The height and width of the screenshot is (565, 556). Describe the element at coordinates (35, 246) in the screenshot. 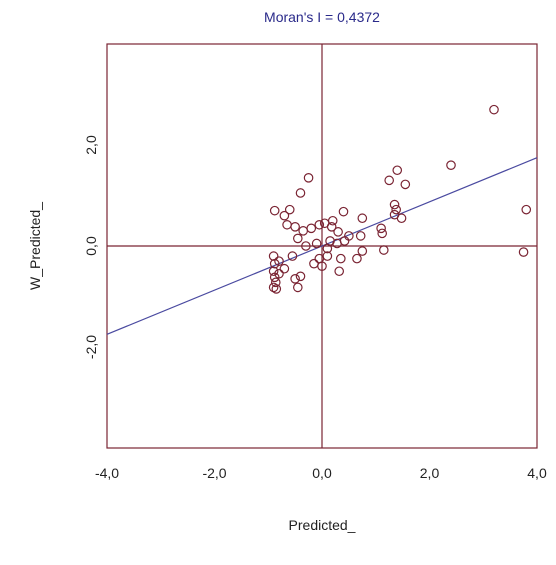

I see `y-axis-label: W_Predicted_` at that location.